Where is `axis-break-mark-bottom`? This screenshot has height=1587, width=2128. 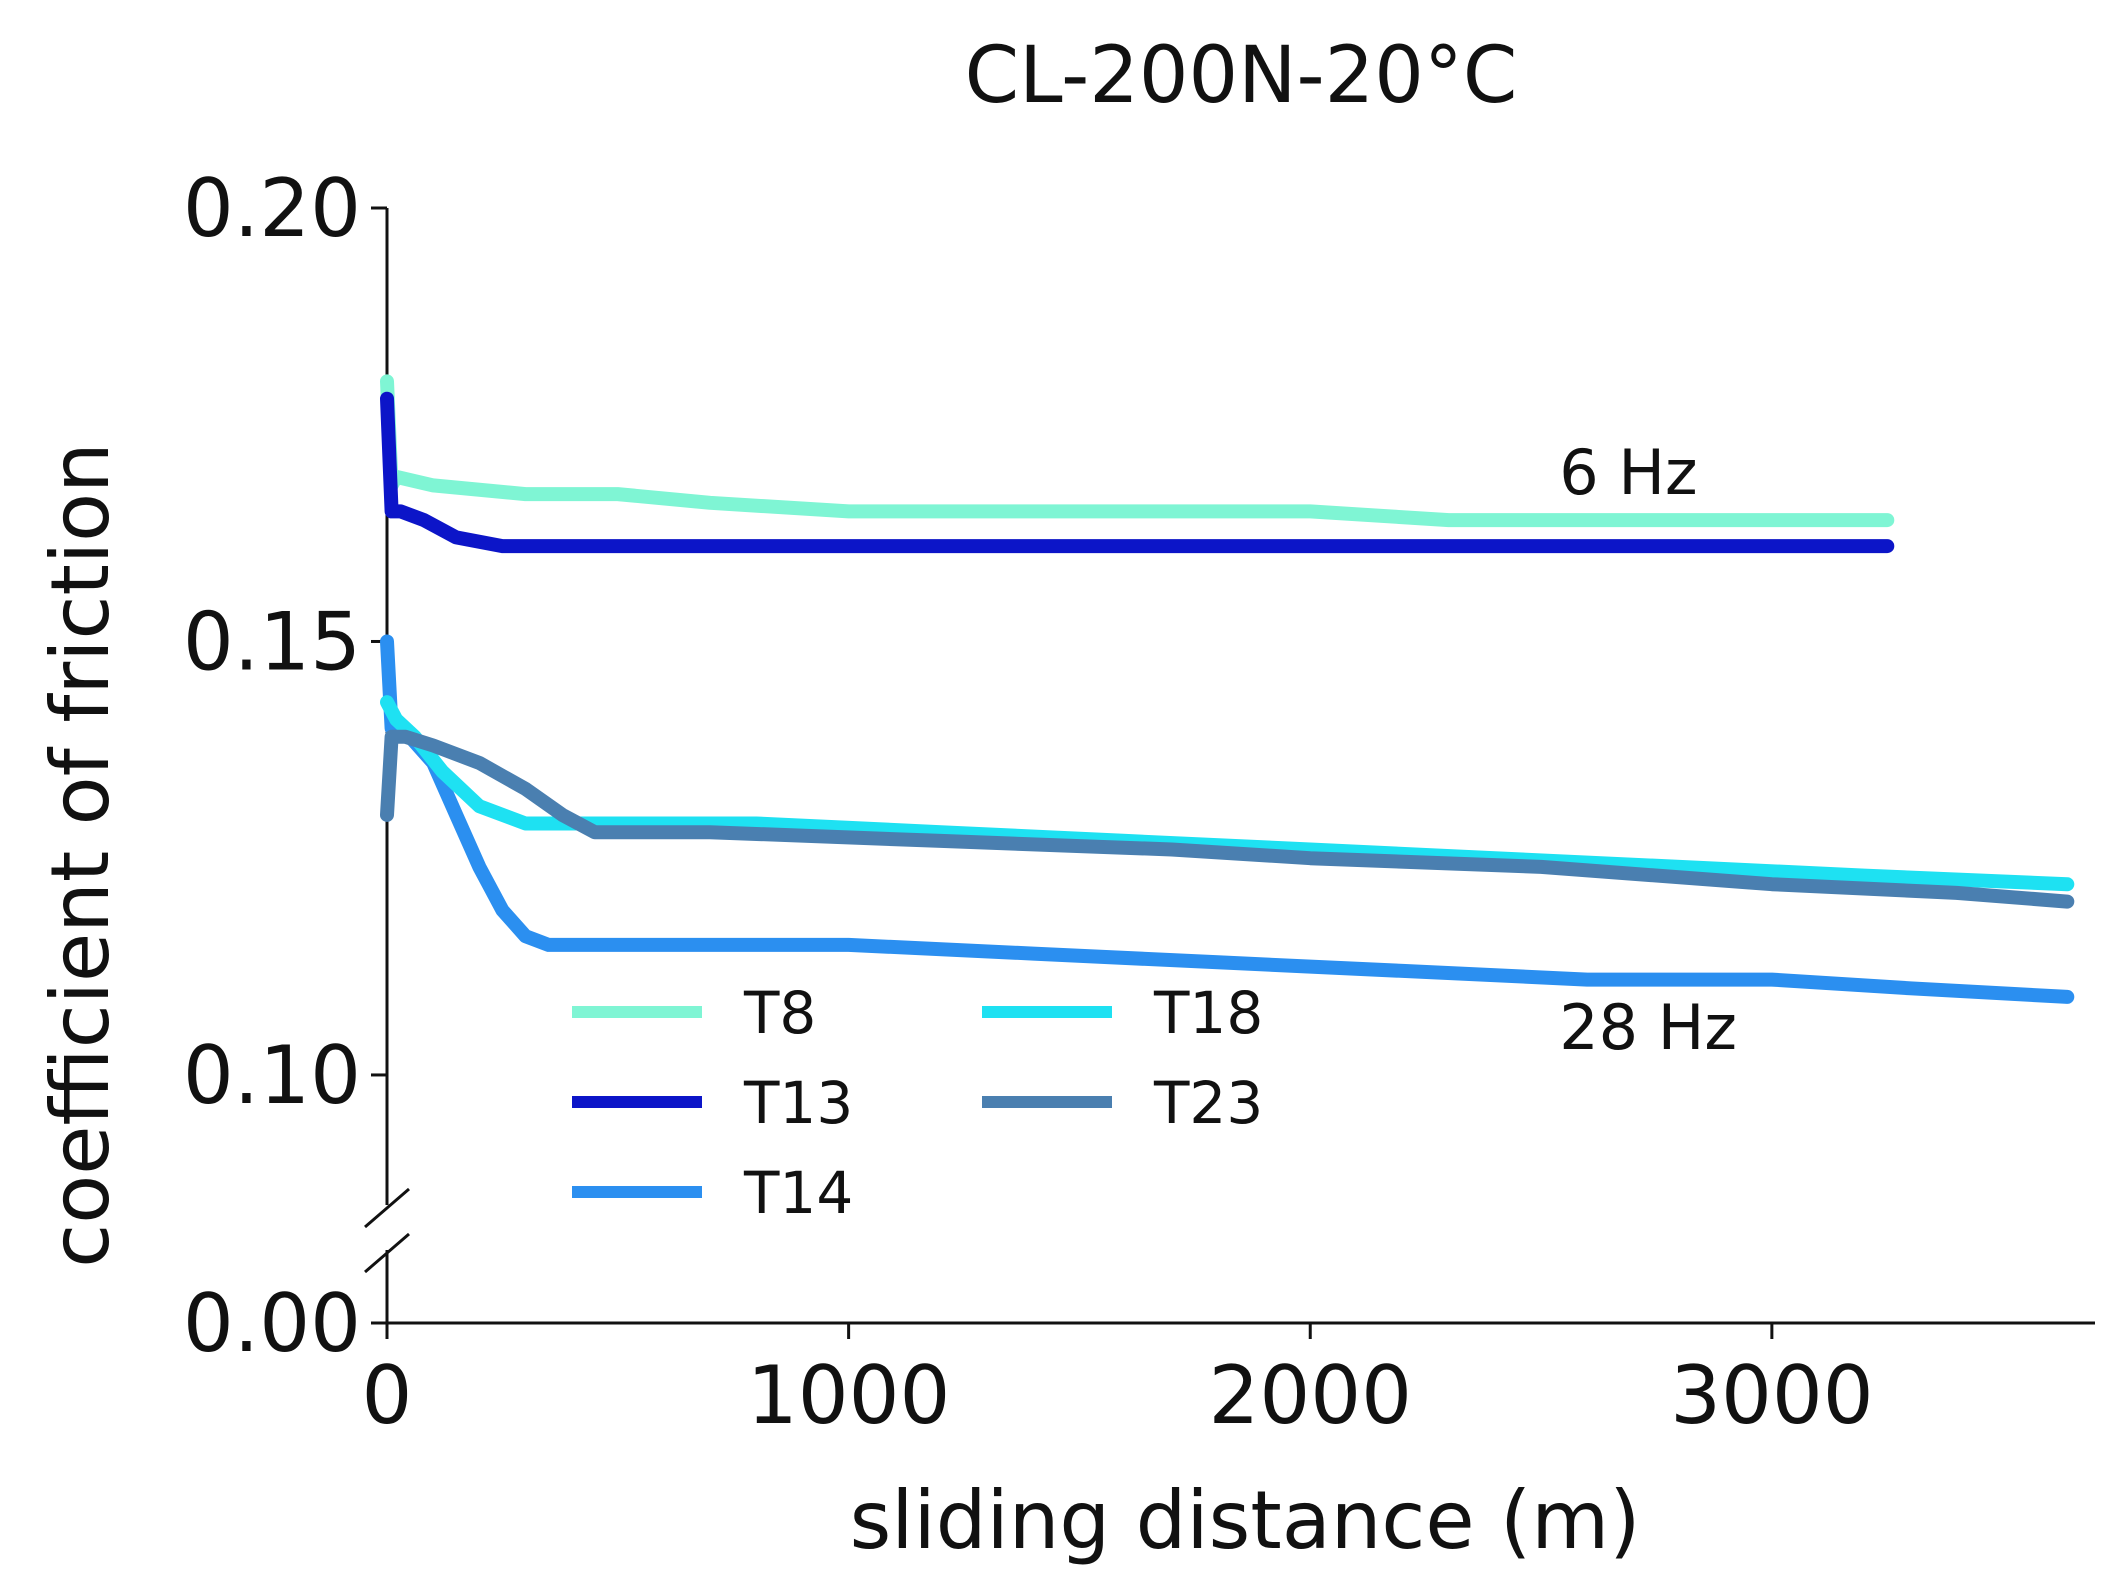
axis-break-mark-bottom is located at coordinates (387, 1253).